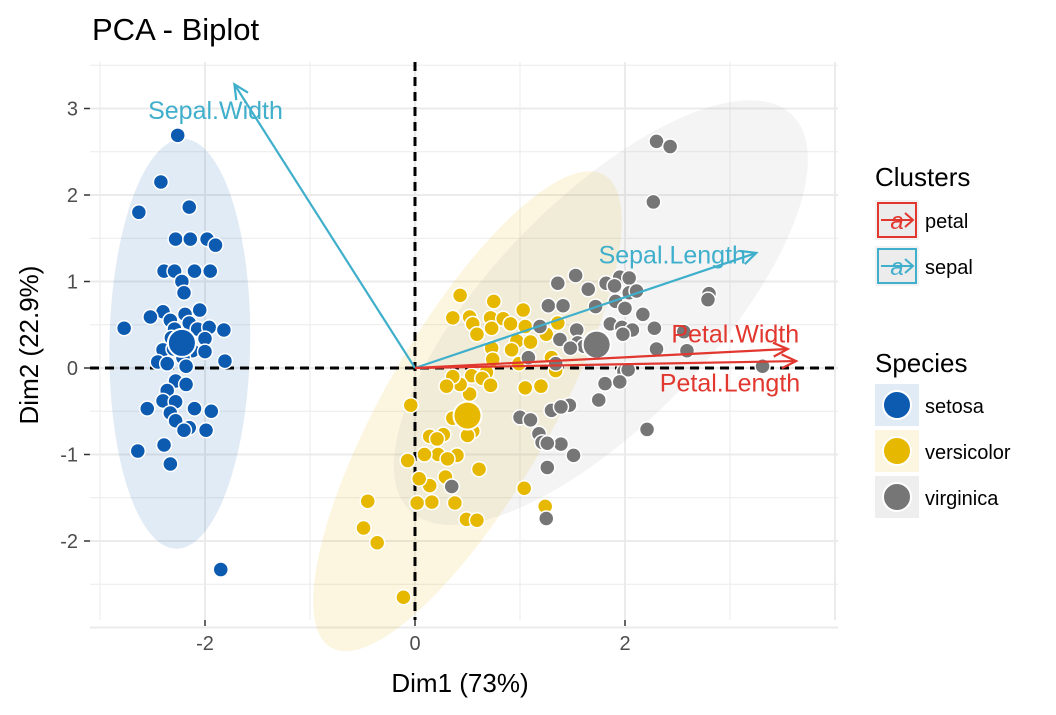  Describe the element at coordinates (781, 349) in the screenshot. I see `arrowhead-Petal.Width` at that location.